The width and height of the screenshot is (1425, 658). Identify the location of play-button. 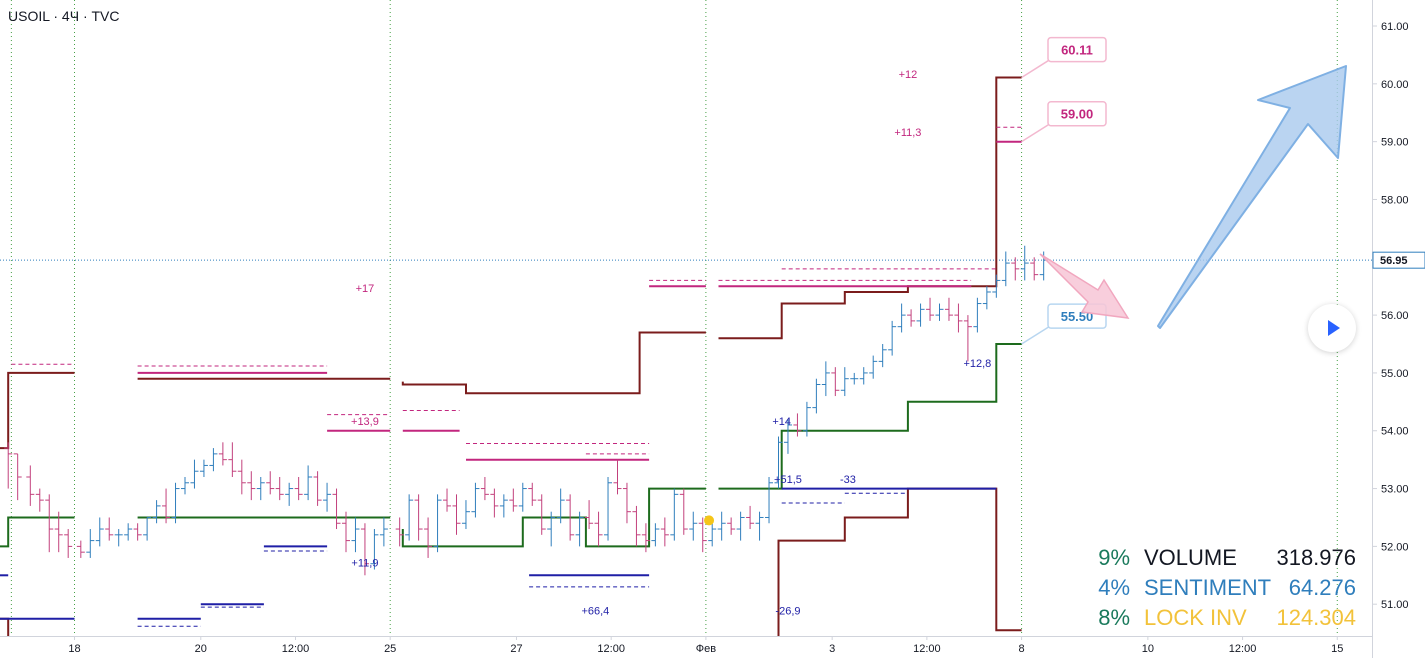
(1332, 328).